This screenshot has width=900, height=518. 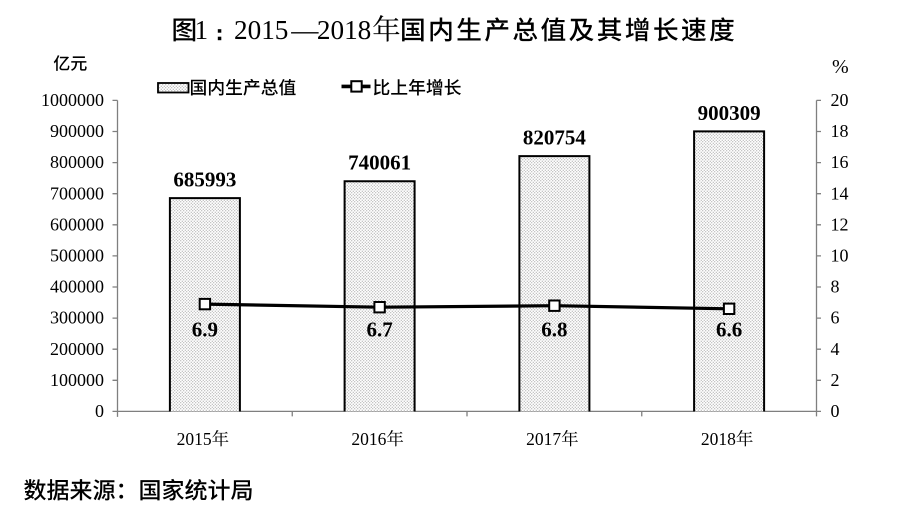 I want to click on svg-text: 1000000, so click(x=72, y=100).